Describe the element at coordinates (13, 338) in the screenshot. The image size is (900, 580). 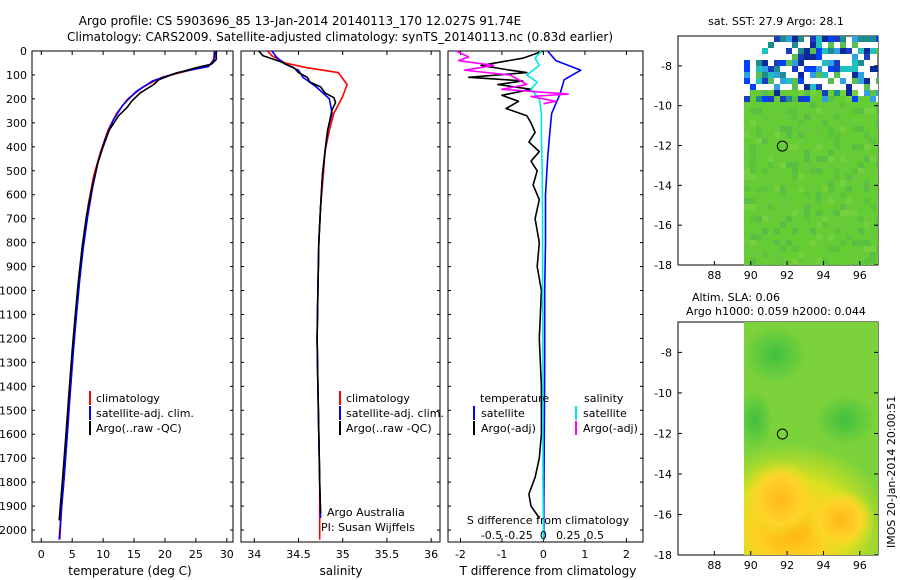
I see `depth-tick-label: 1200` at that location.